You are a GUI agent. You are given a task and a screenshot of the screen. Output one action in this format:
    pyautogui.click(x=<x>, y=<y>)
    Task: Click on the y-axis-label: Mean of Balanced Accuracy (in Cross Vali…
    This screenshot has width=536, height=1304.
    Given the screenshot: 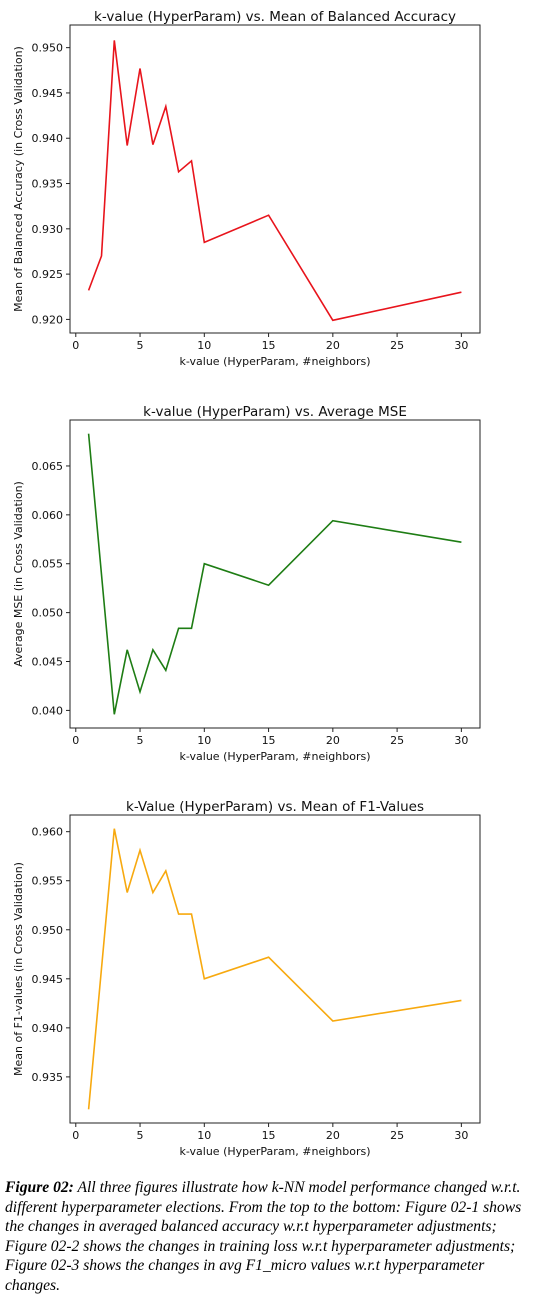 What is the action you would take?
    pyautogui.click(x=18, y=179)
    